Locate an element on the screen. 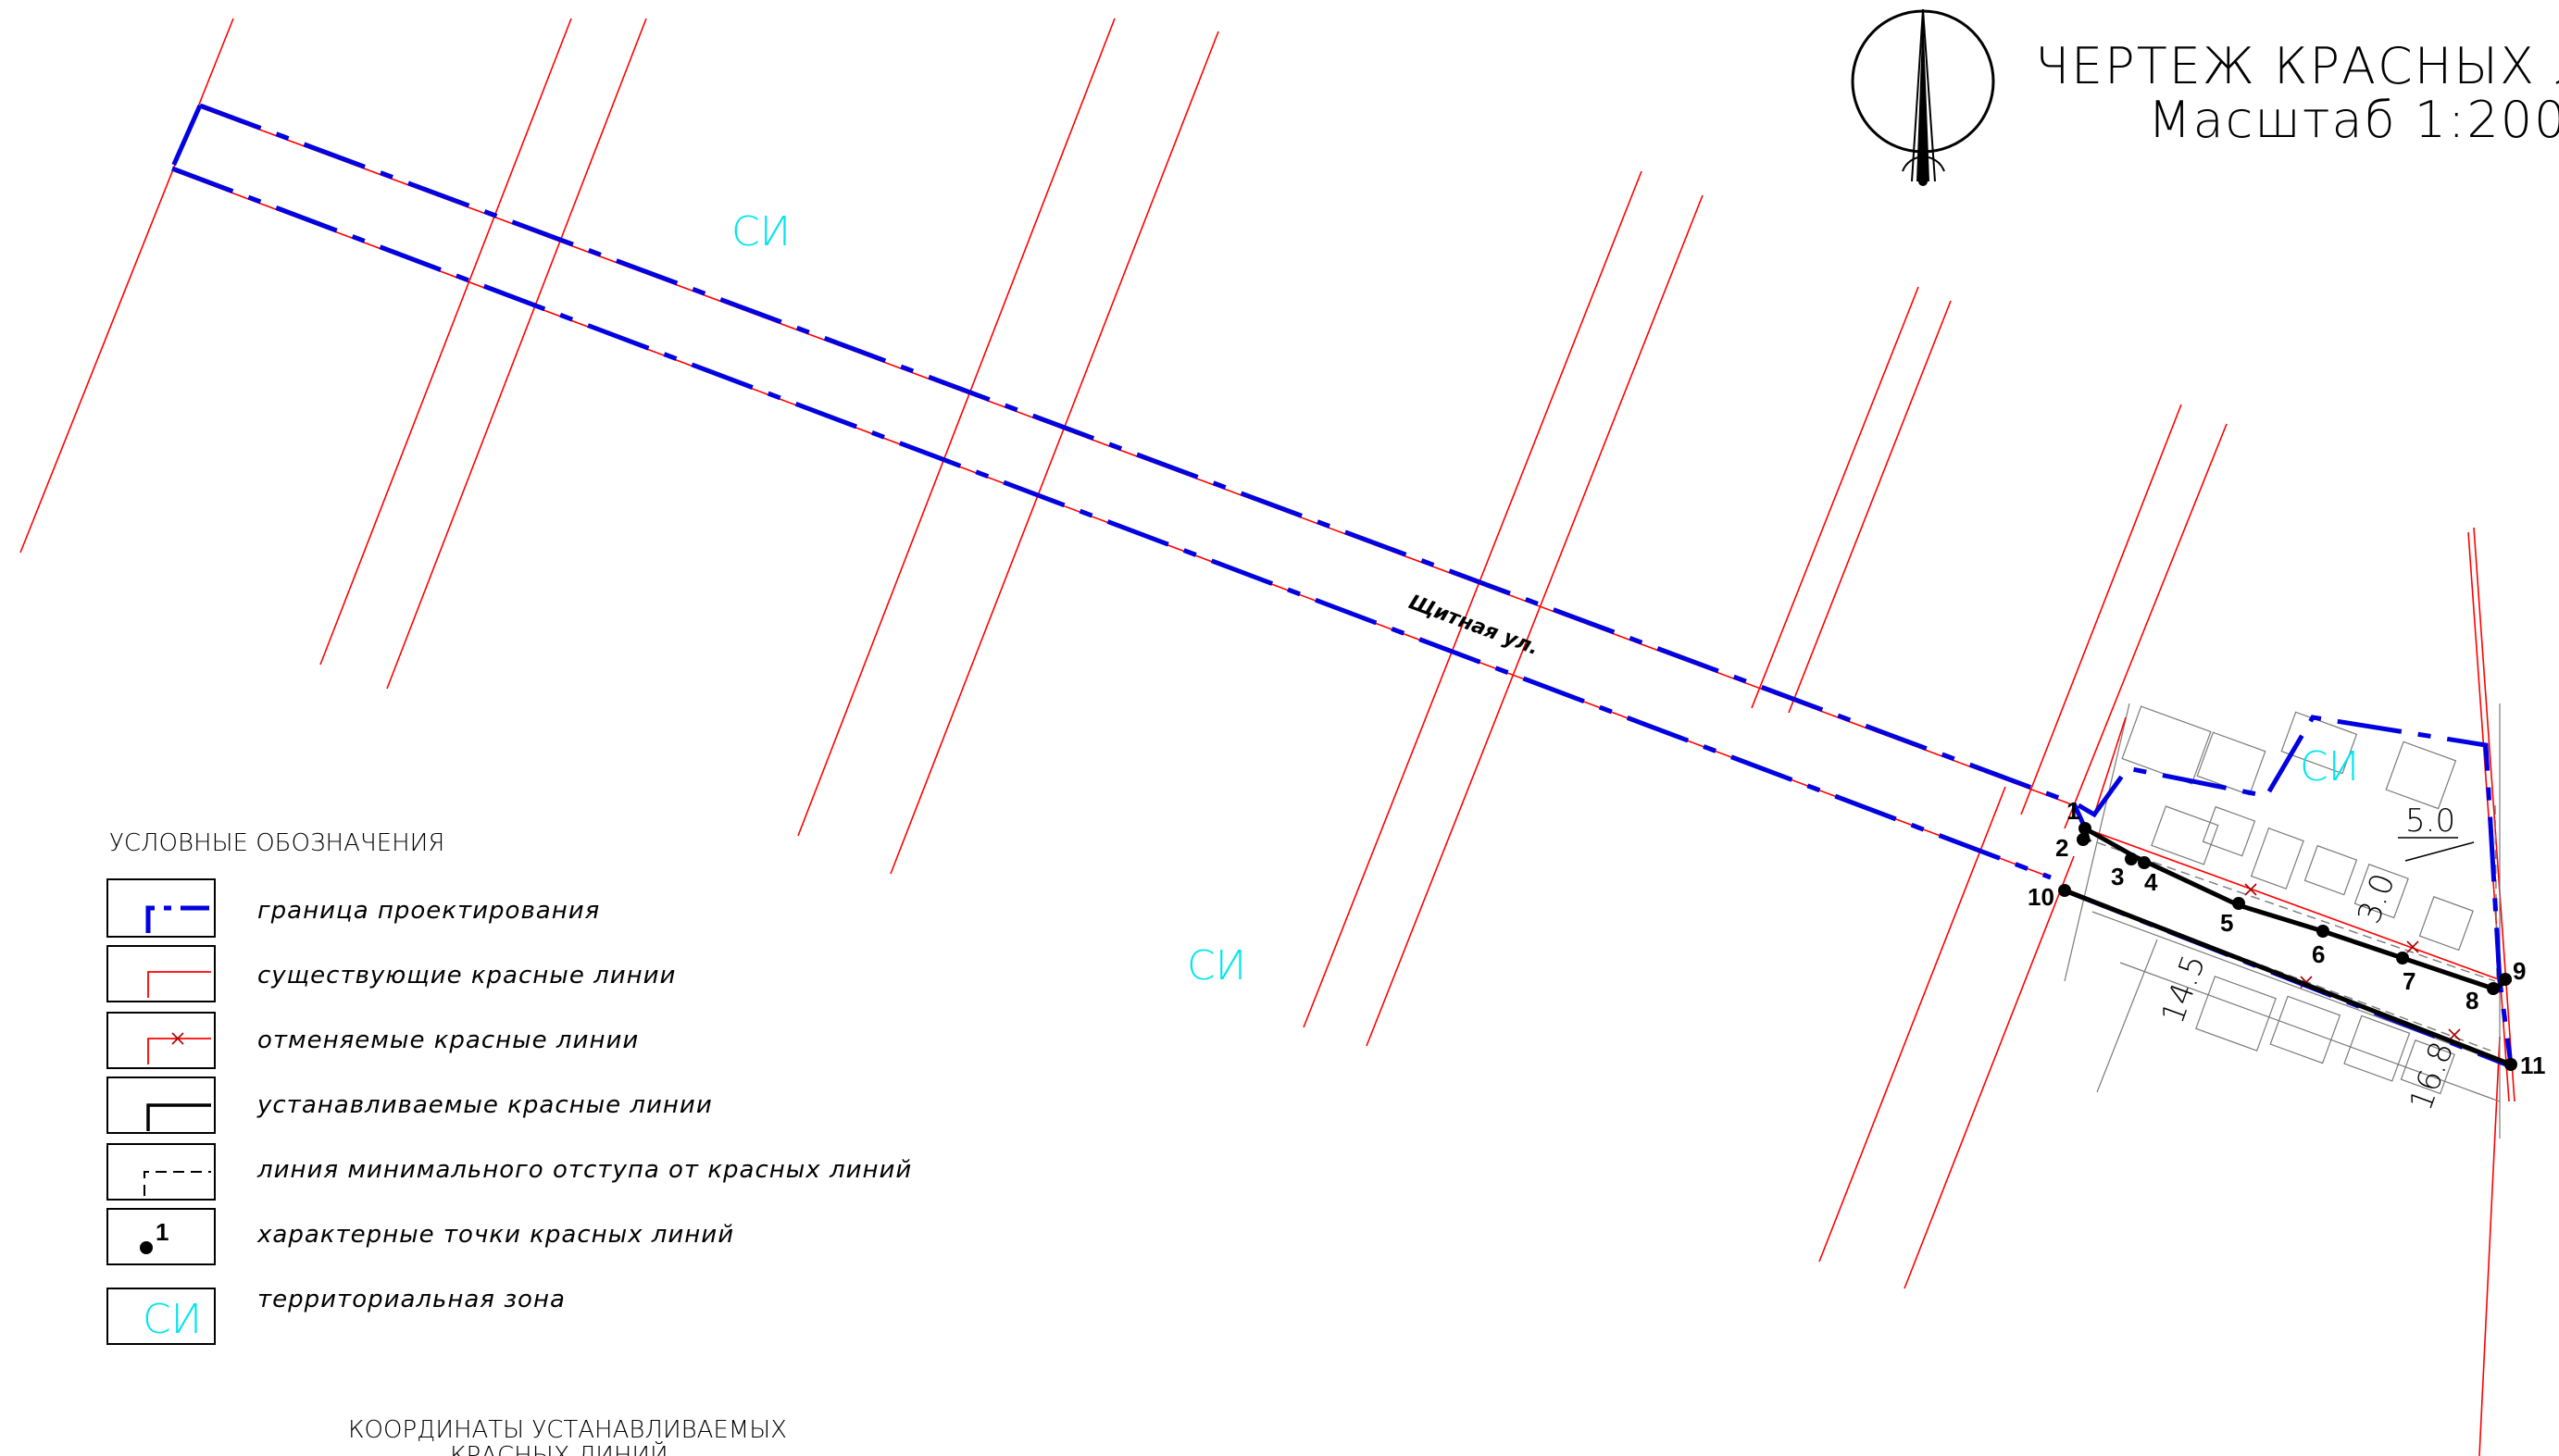 The image size is (2559, 1456). red-line-icon is located at coordinates (179, 984).